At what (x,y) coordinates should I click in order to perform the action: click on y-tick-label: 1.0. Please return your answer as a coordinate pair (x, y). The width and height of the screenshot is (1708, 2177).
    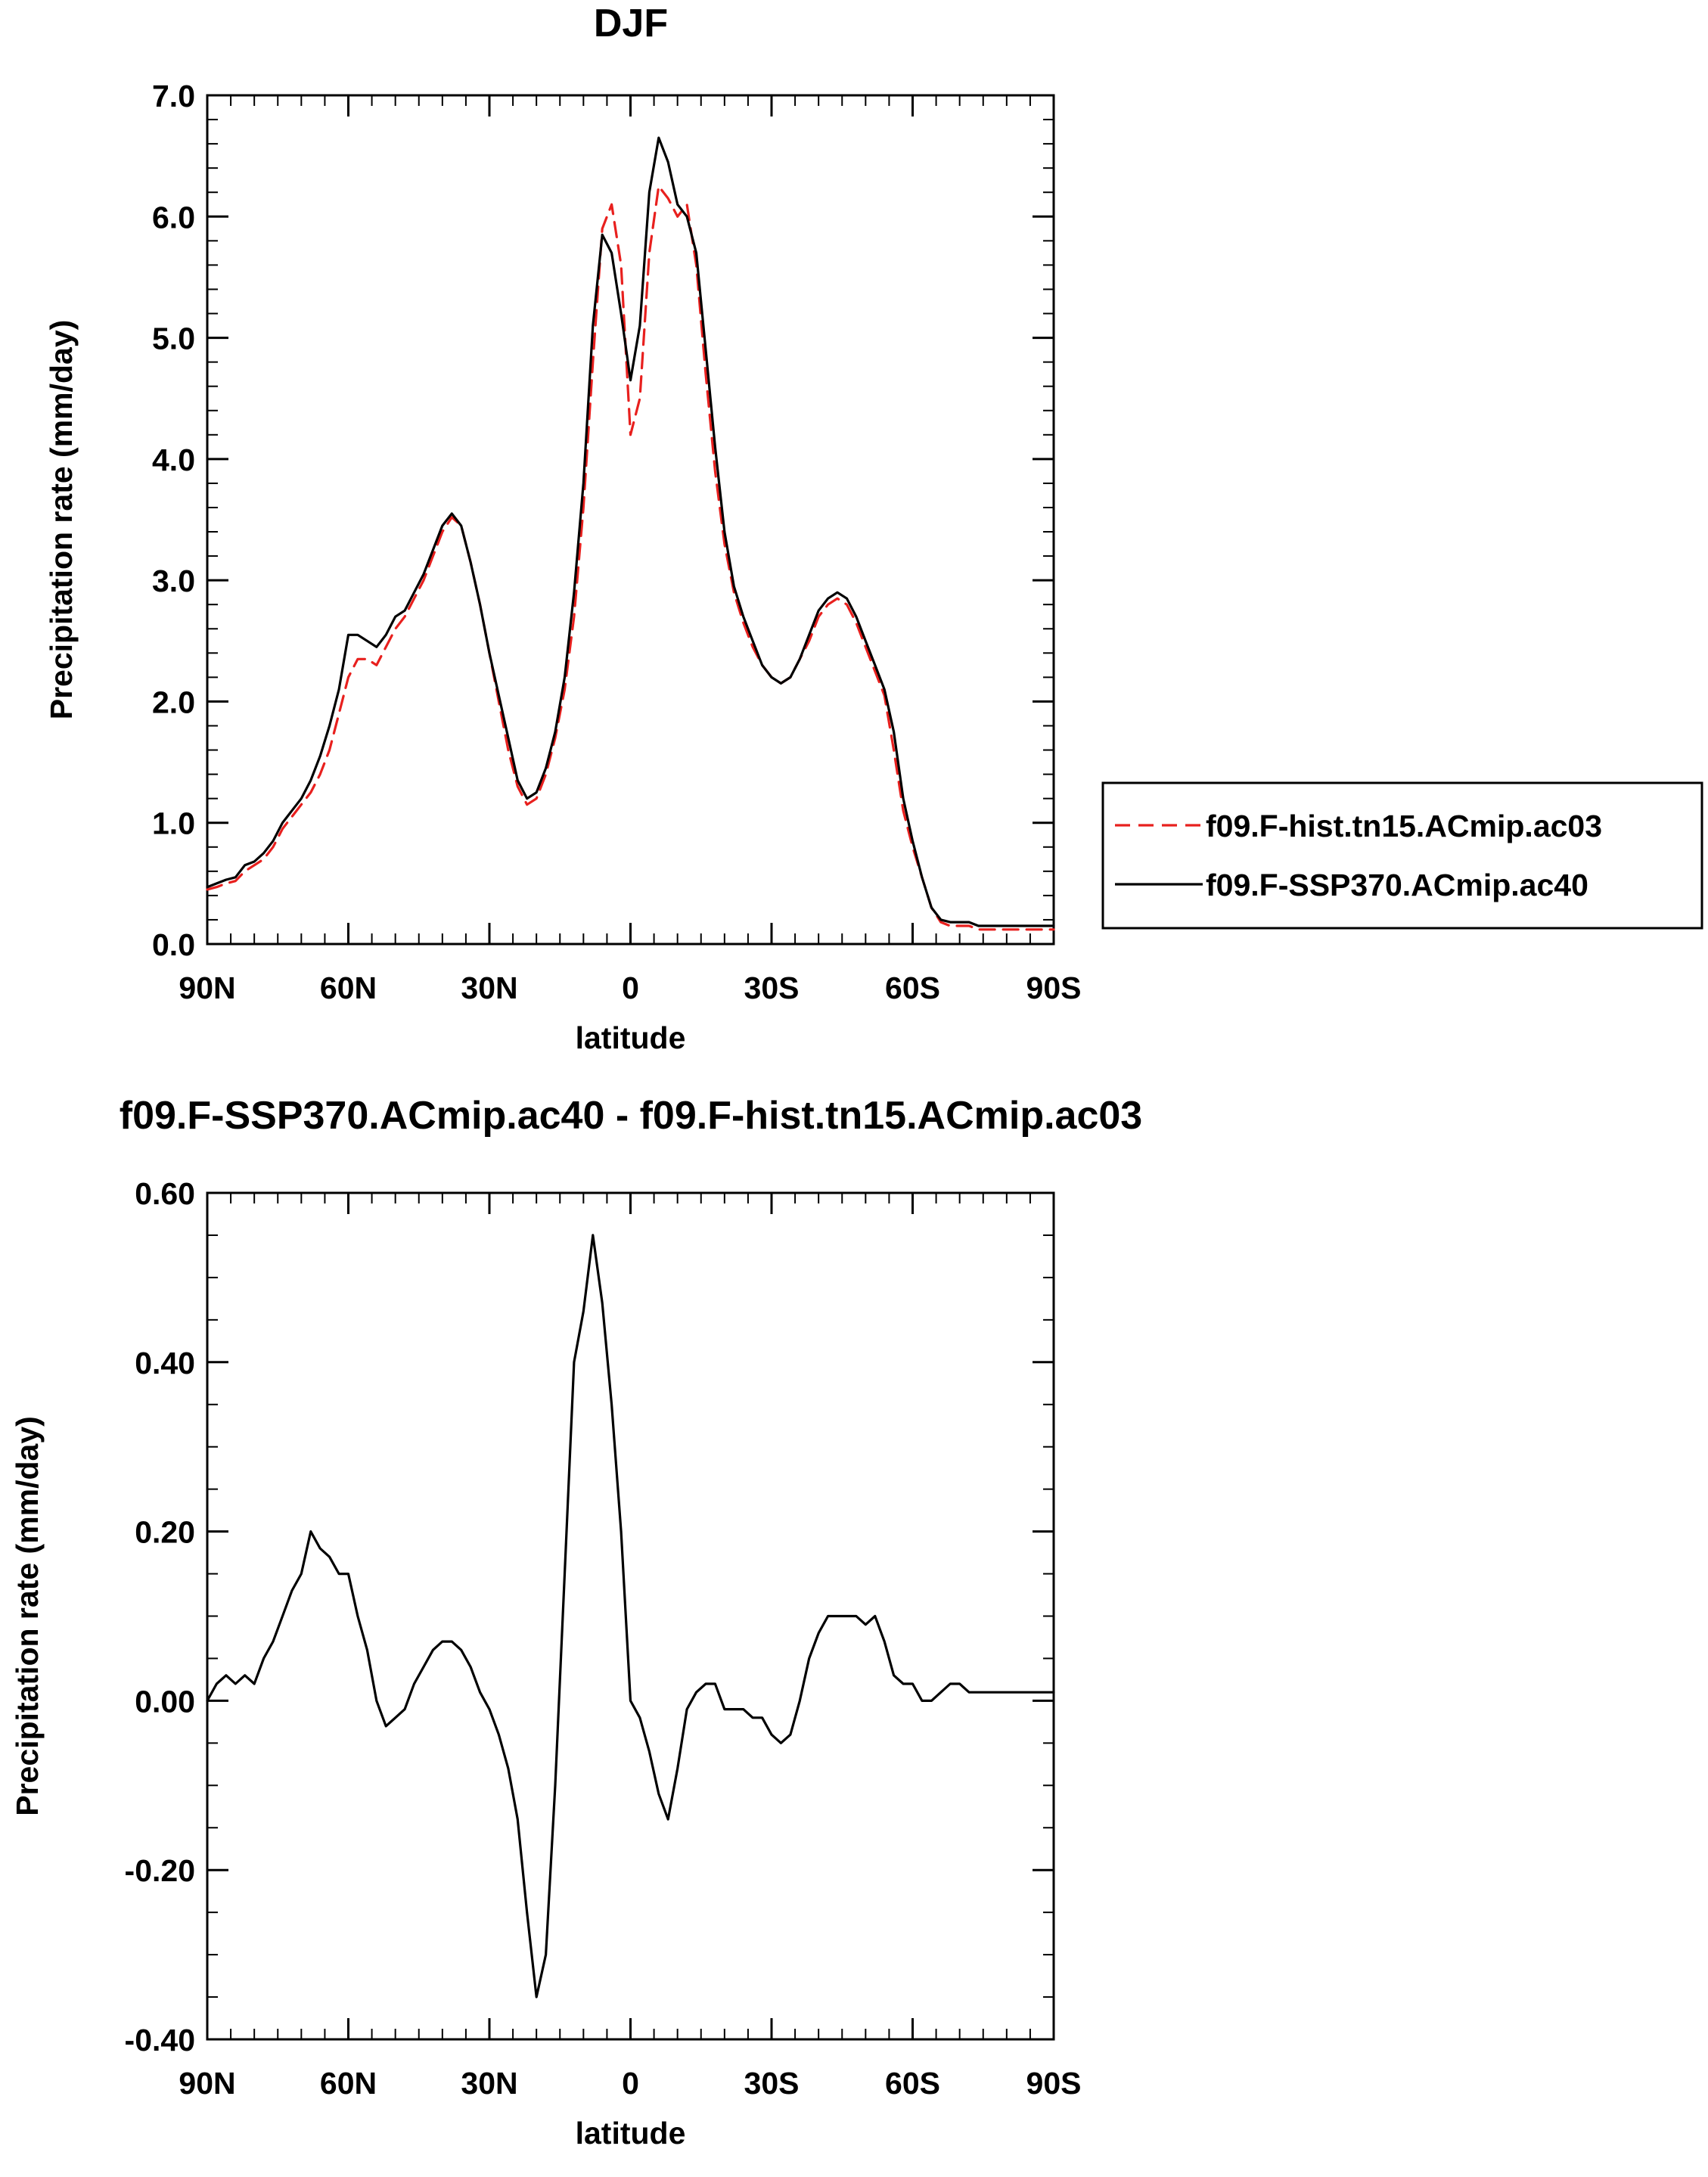
    Looking at the image, I should click on (173, 823).